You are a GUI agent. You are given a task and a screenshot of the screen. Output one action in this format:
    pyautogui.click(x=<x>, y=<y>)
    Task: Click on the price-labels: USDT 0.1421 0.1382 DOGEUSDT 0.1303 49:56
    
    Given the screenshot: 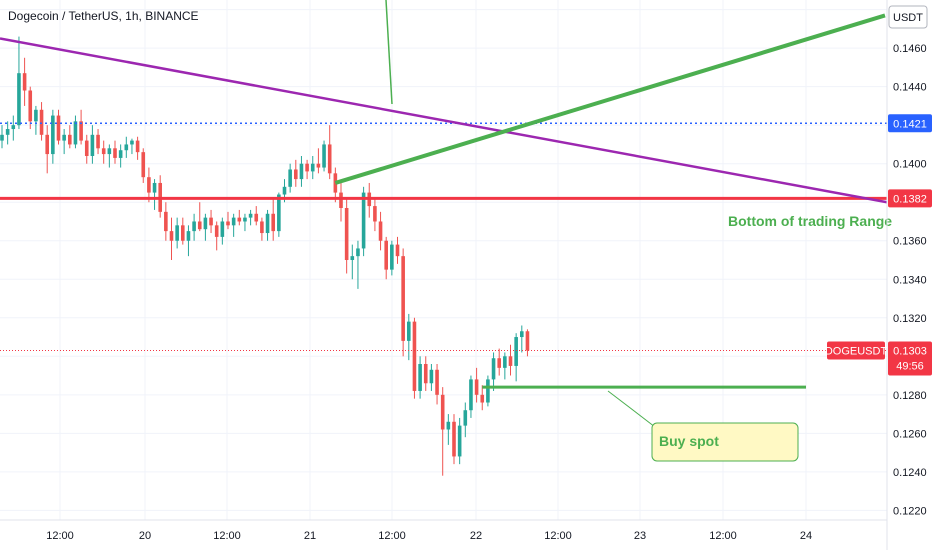 What is the action you would take?
    pyautogui.click(x=878, y=190)
    